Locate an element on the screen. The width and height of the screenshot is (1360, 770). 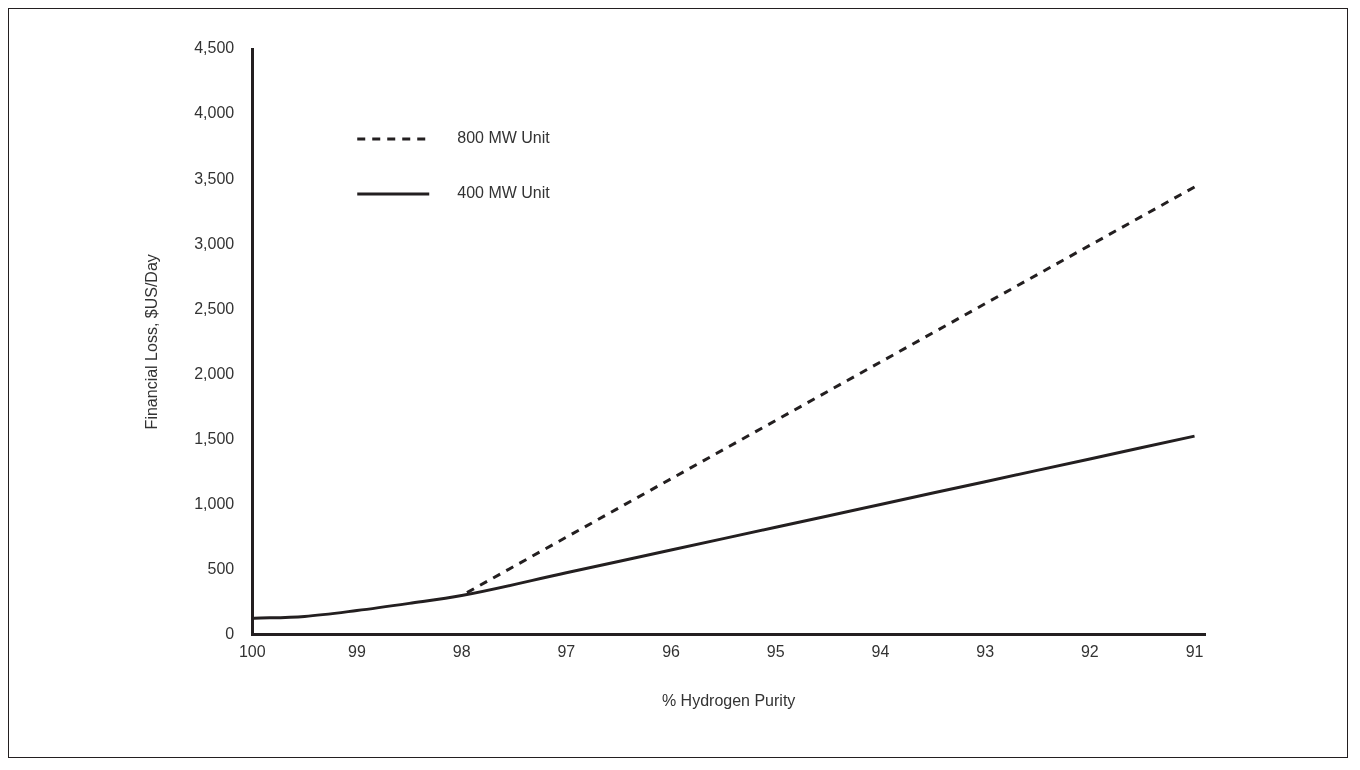
y-tick-label: 3,000 is located at coordinates (214, 243).